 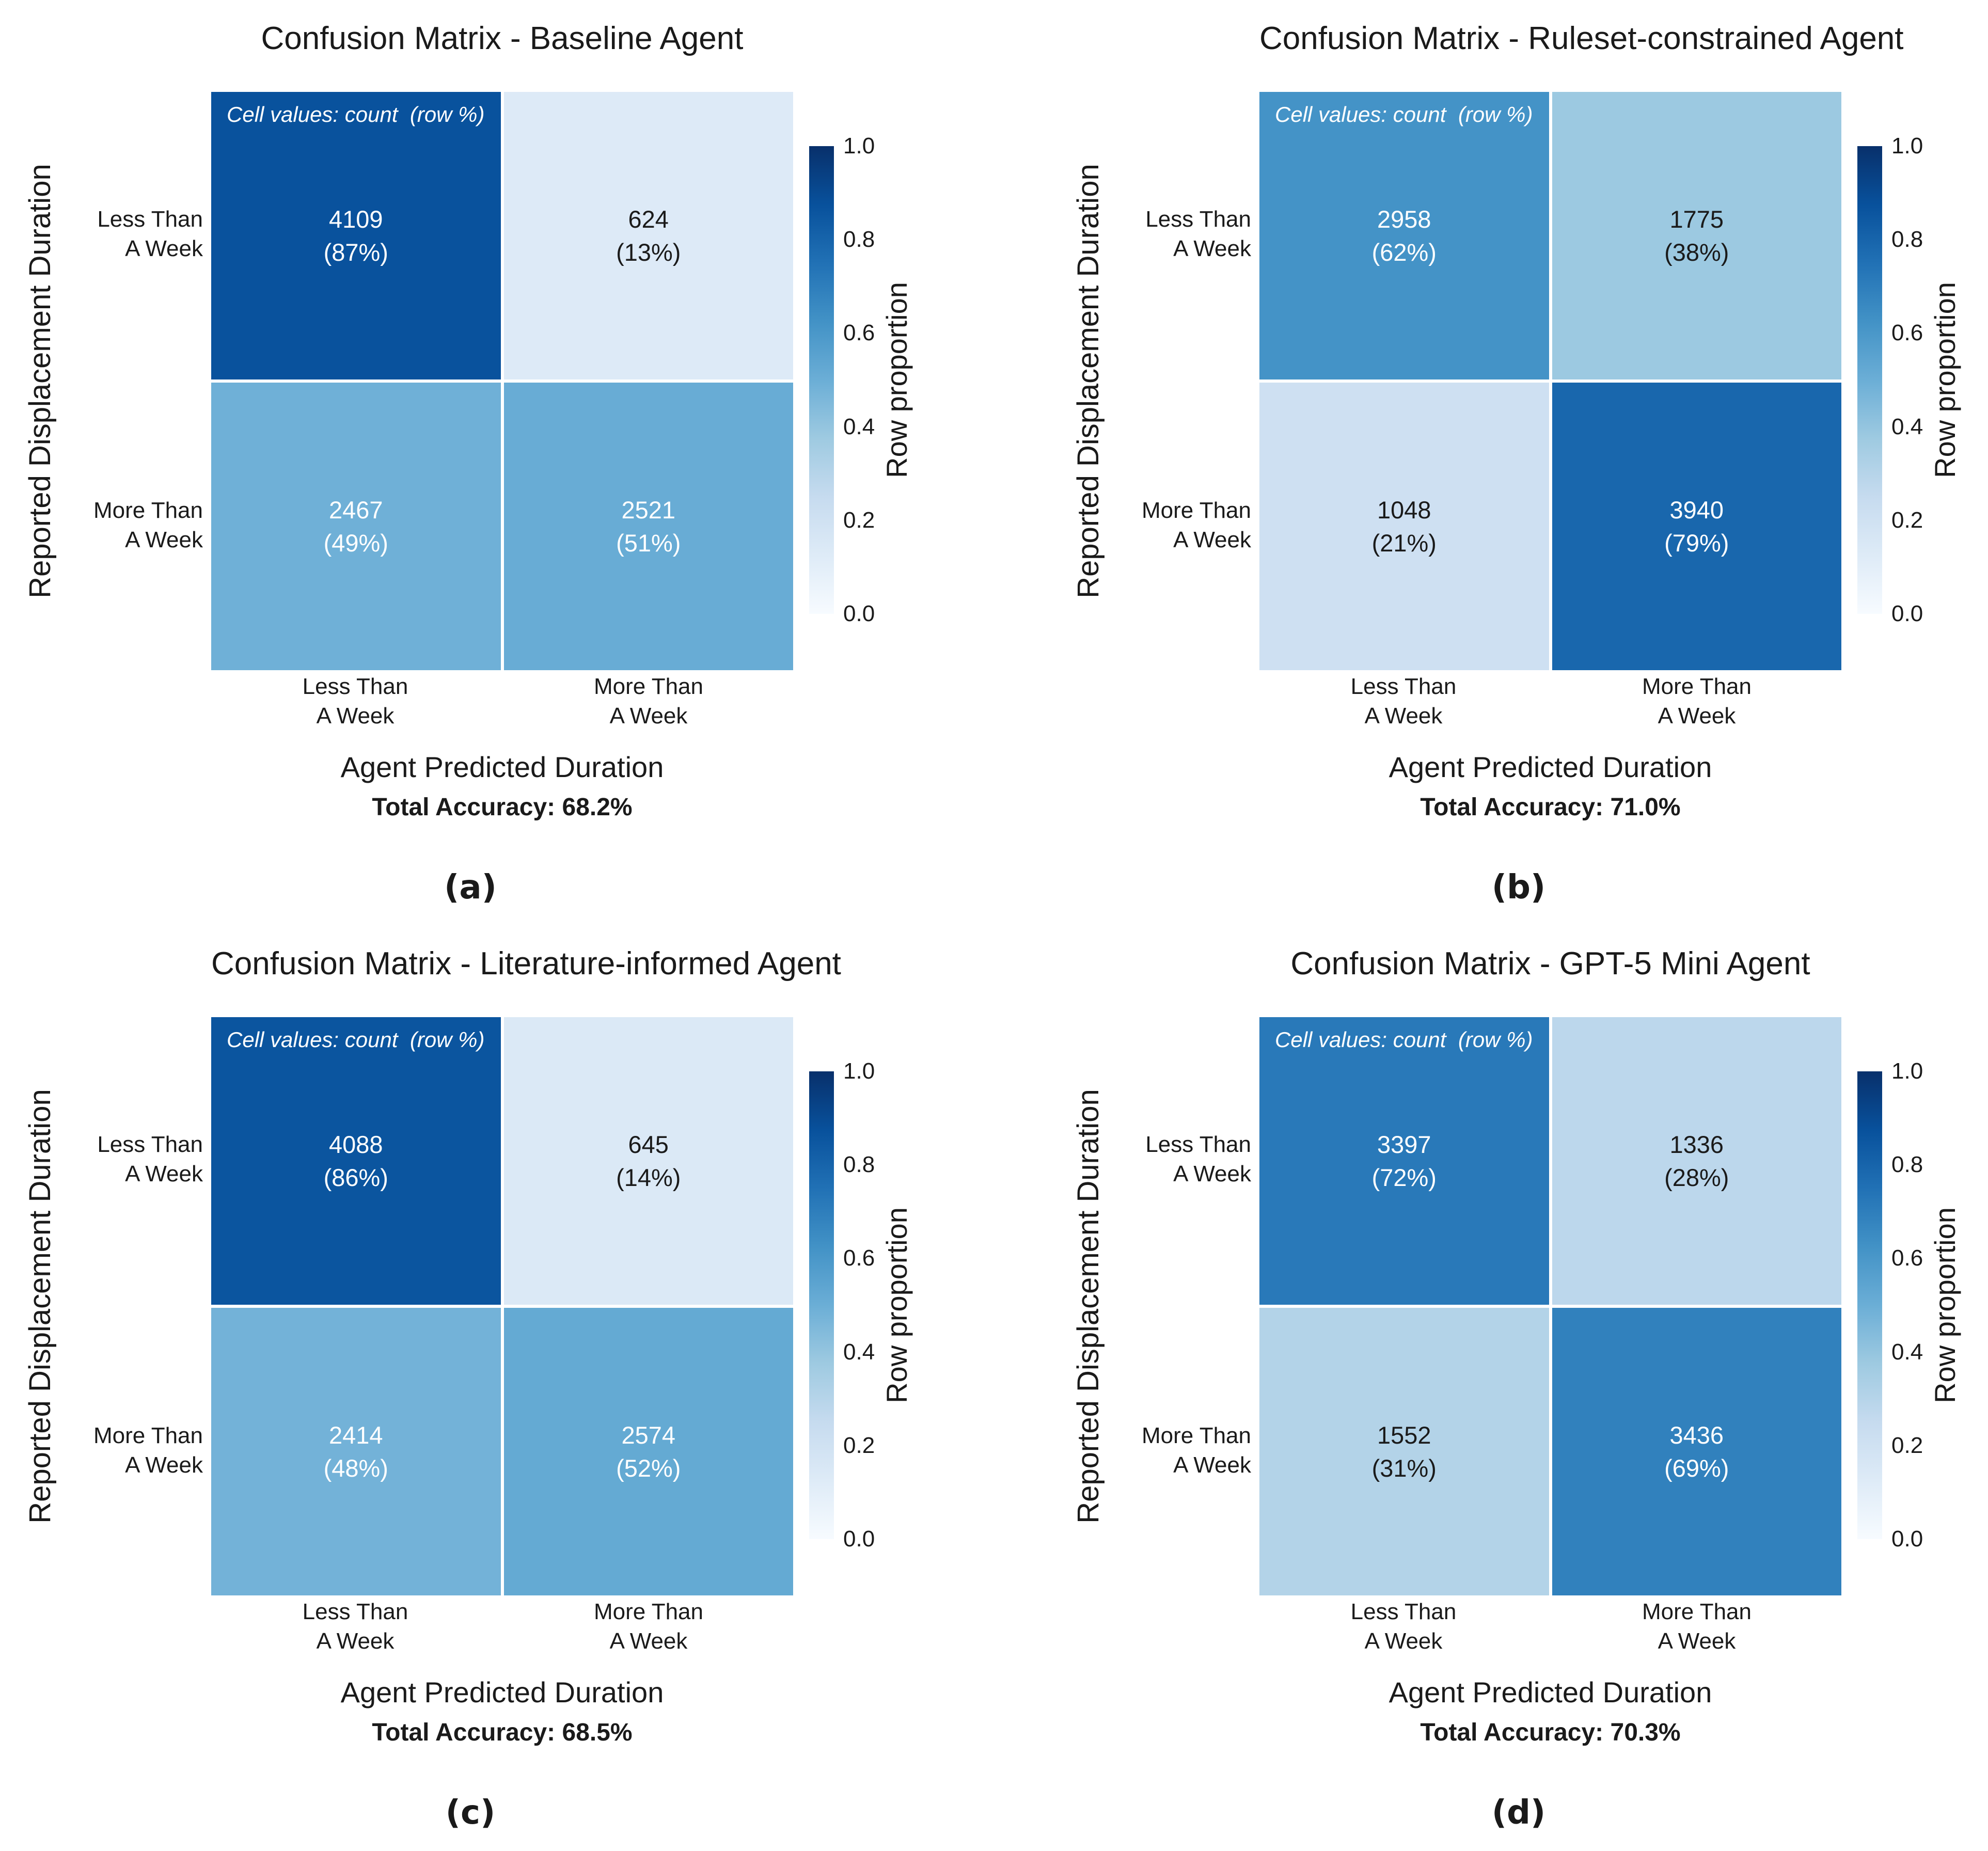 What do you see at coordinates (1697, 1144) in the screenshot?
I see `cell-count: 1336` at bounding box center [1697, 1144].